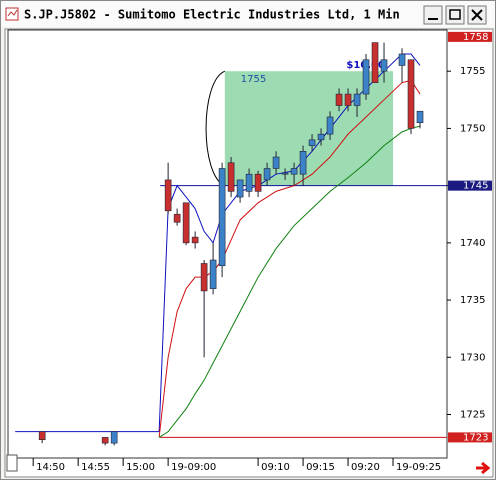  I want to click on price-tag-label: 1745, so click(475, 186).